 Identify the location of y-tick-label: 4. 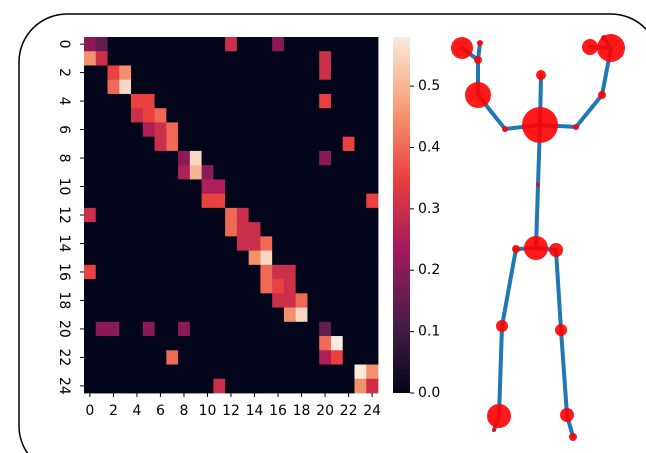
(64, 101).